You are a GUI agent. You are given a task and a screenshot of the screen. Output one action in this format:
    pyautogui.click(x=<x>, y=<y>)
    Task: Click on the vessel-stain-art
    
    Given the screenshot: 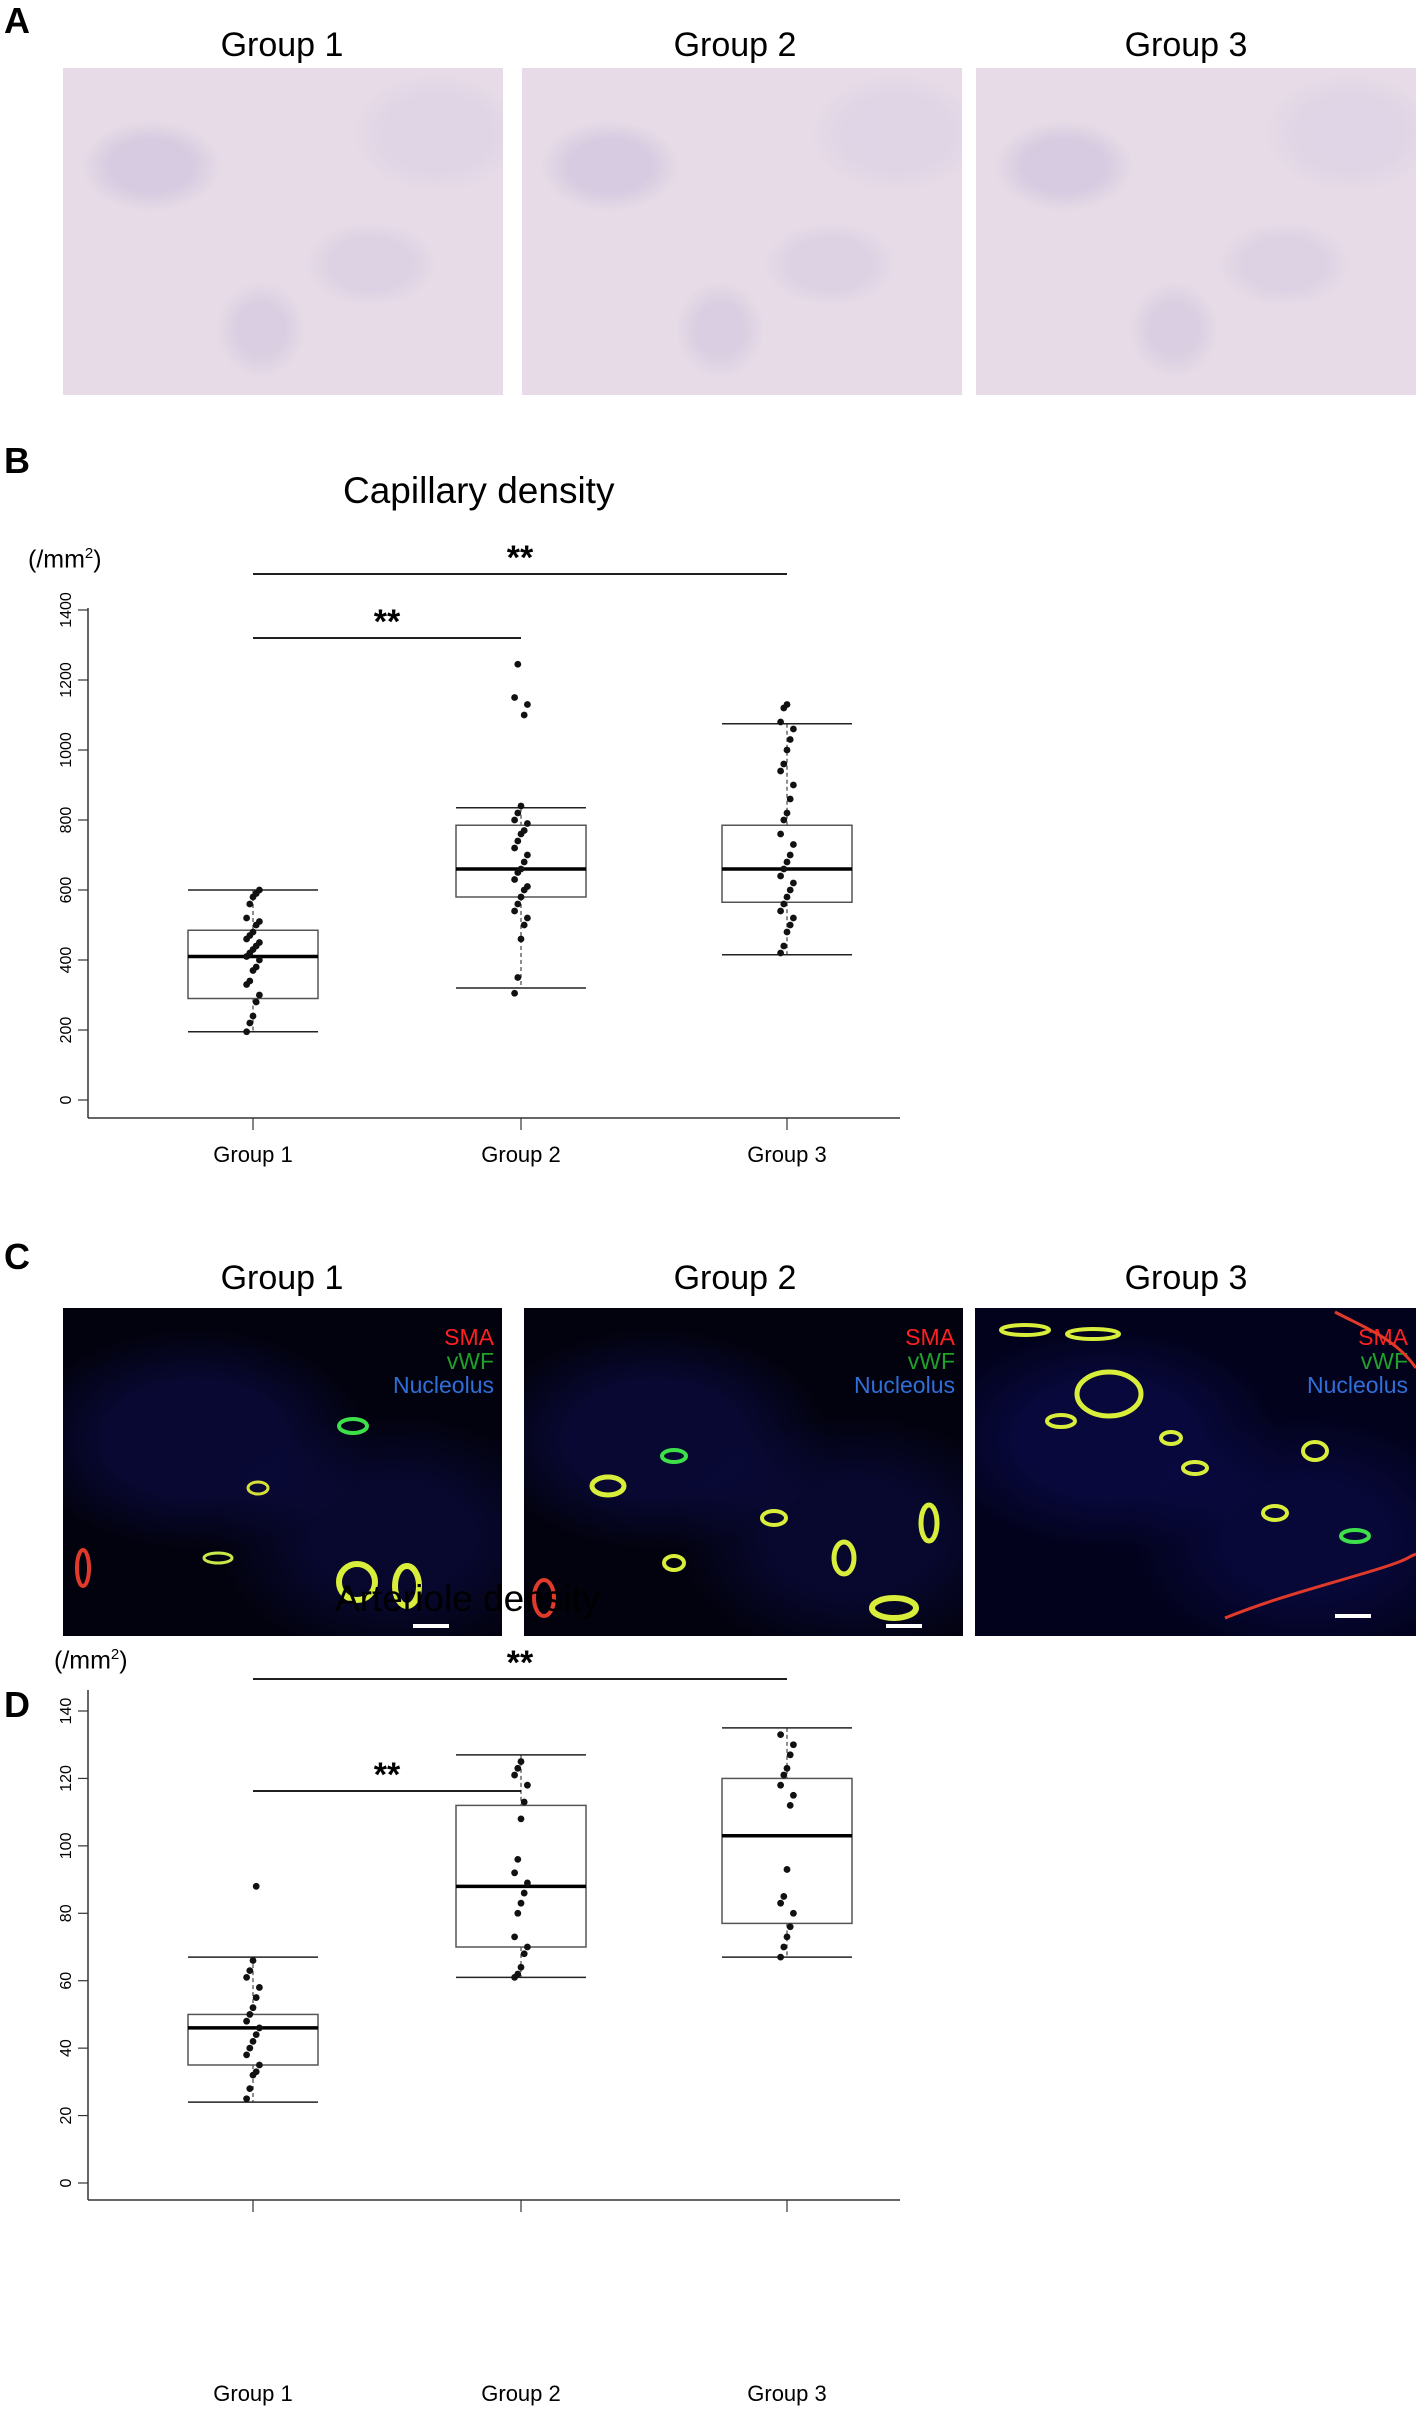 What is the action you would take?
    pyautogui.click(x=736, y=1538)
    